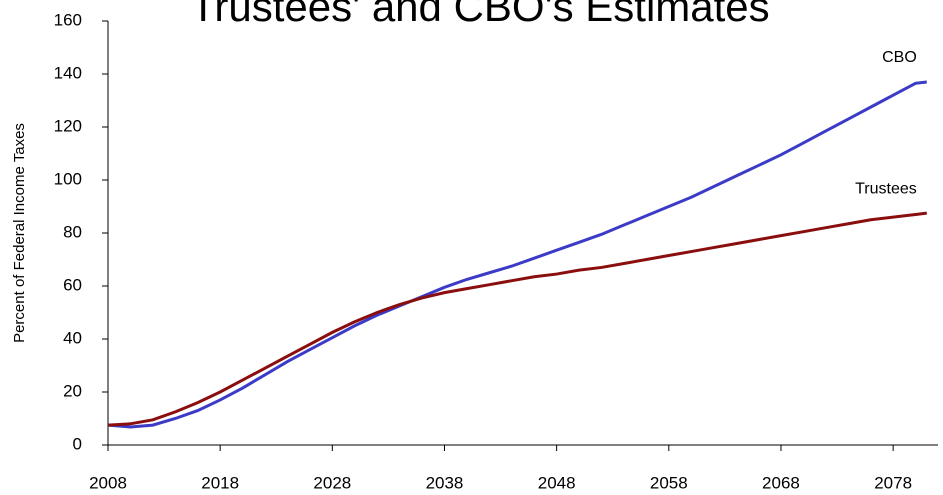 The width and height of the screenshot is (943, 495). I want to click on y-axis-label: Percent of Federal Income Taxes, so click(19, 233).